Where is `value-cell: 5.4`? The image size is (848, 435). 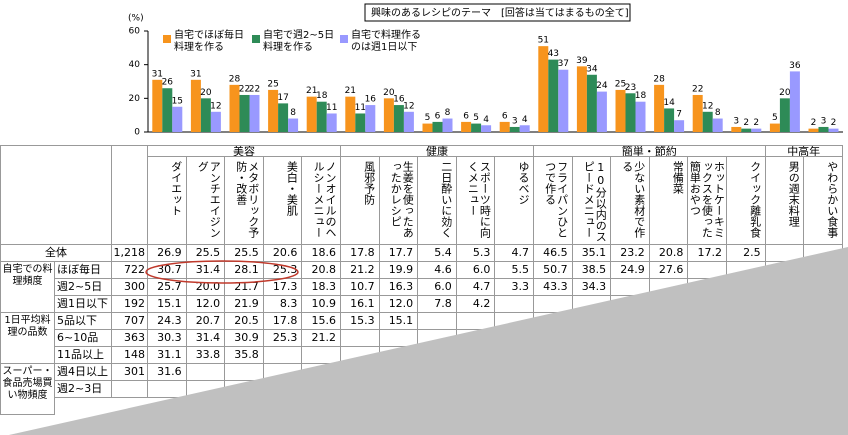
value-cell: 5.4 is located at coordinates (437, 253).